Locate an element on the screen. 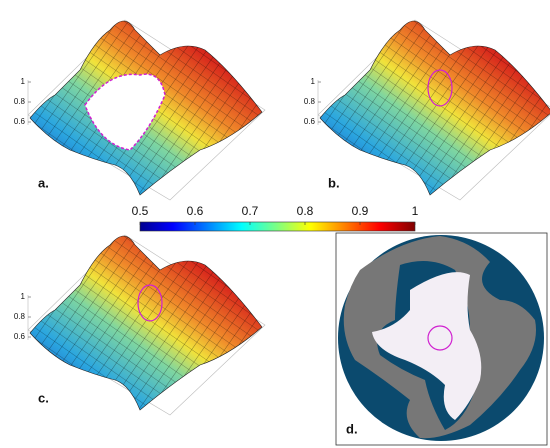  panel-label: a. is located at coordinates (43, 182).